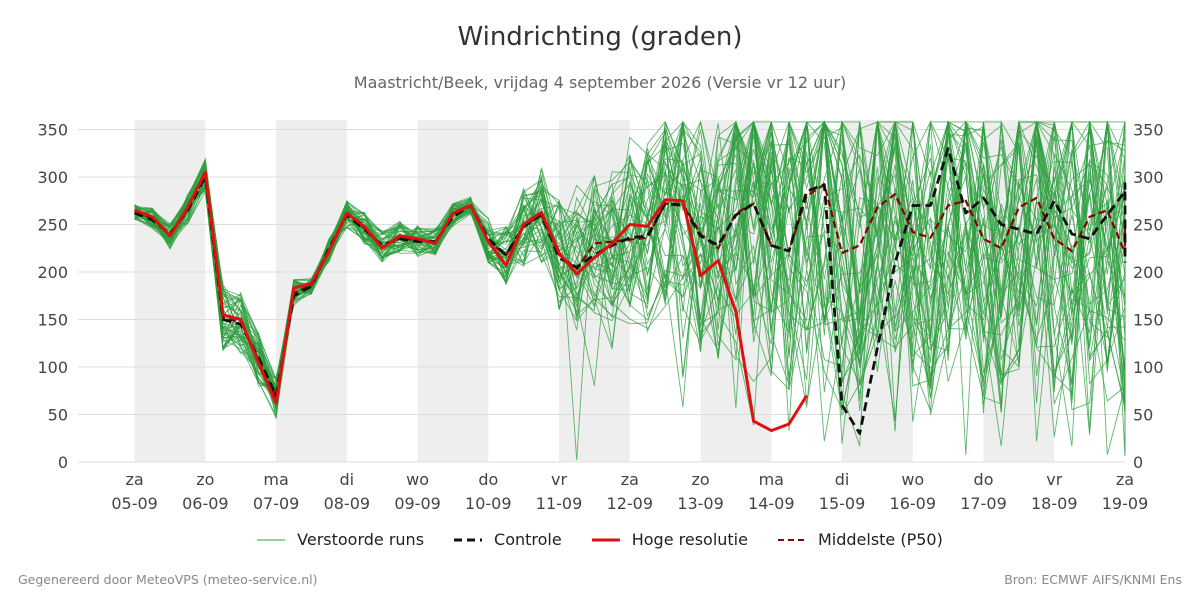 The width and height of the screenshot is (1200, 600). What do you see at coordinates (58, 415) in the screenshot?
I see `y-tick-left-50: 50` at bounding box center [58, 415].